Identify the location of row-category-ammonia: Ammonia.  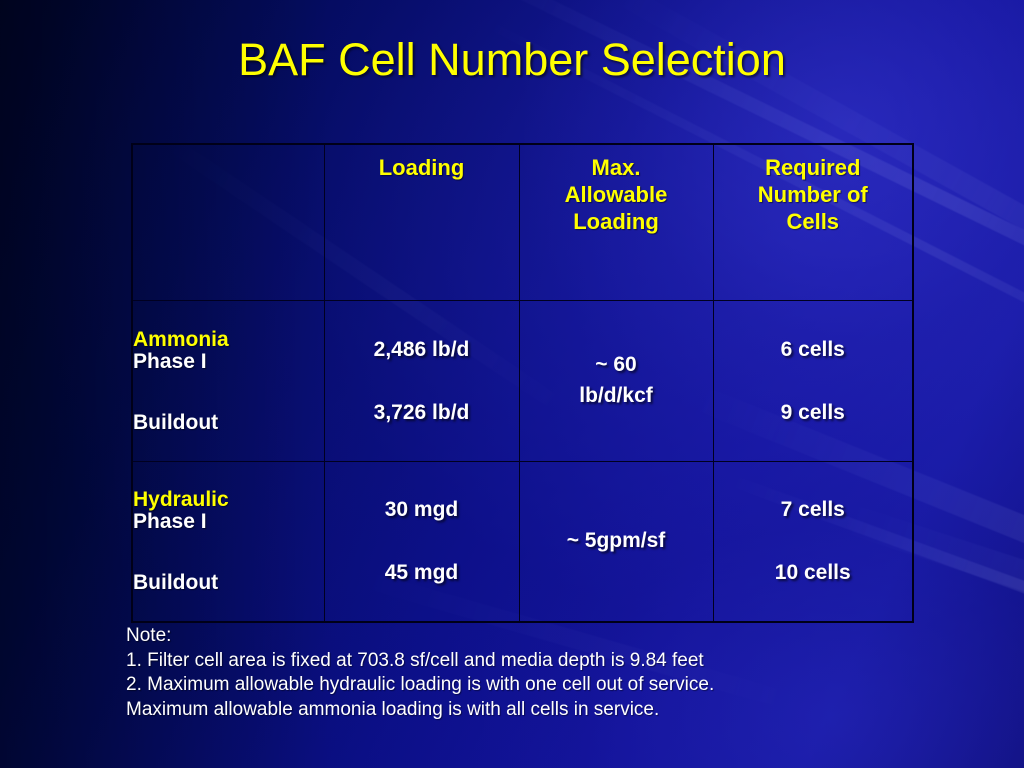
(181, 339).